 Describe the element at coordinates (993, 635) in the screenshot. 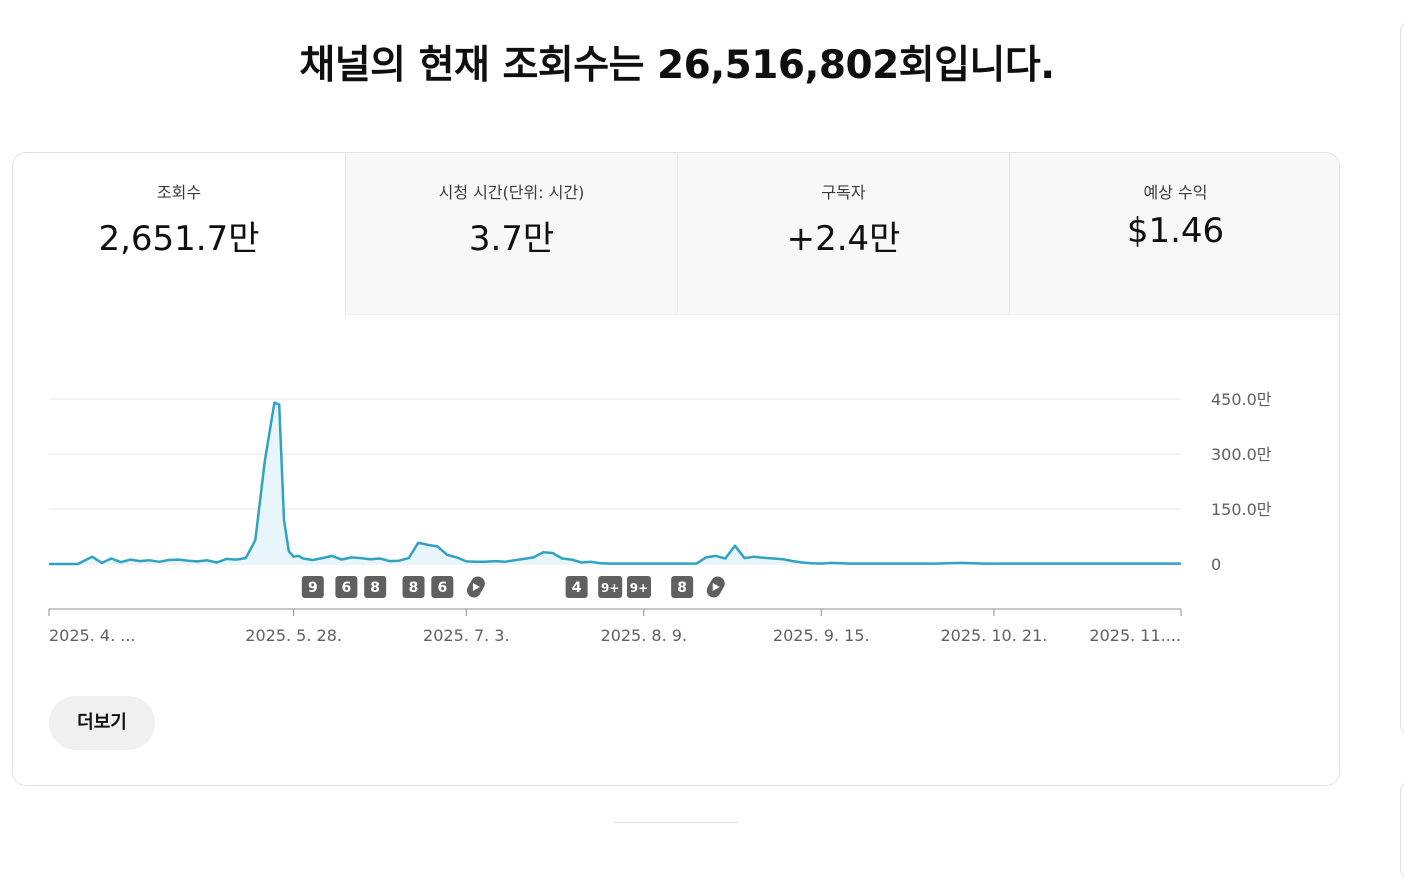

I see `x-tick-label: 2025. 10. 21.` at that location.